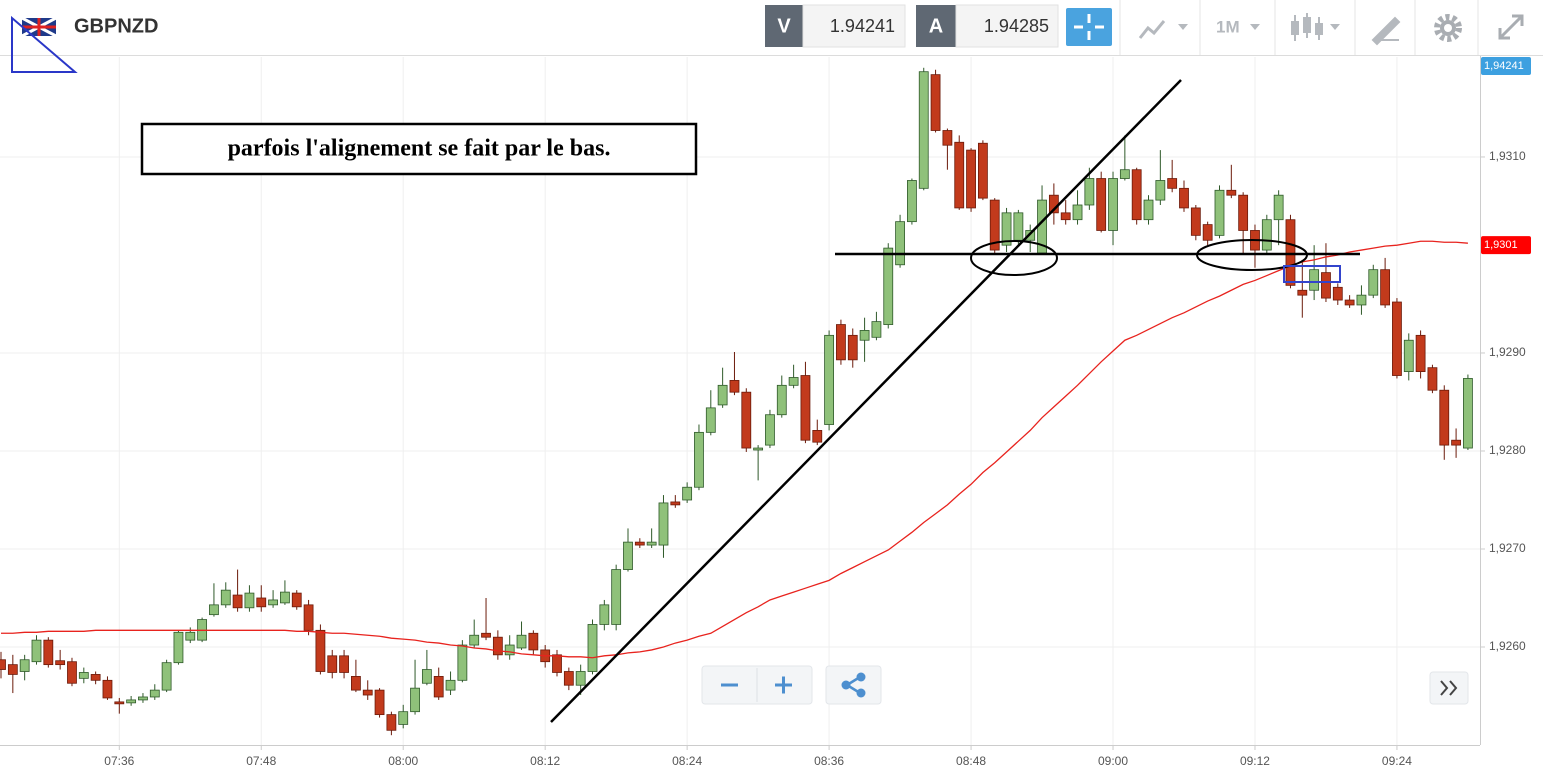 This screenshot has width=1543, height=779. I want to click on scroll-end-button, so click(1449, 688).